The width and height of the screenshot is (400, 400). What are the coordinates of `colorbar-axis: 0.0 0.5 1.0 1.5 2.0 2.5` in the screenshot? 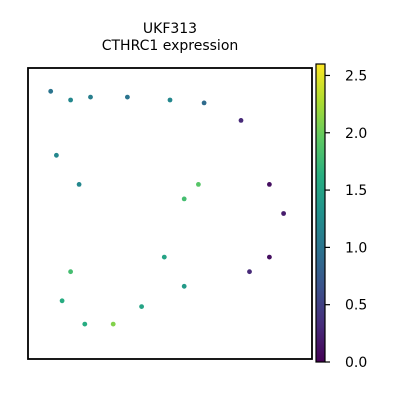 It's located at (346, 219).